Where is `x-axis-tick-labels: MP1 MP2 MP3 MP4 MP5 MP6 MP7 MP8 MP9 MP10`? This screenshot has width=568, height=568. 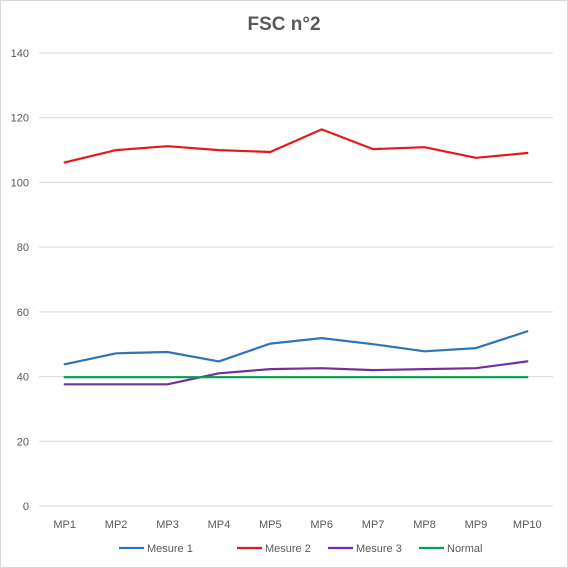
x-axis-tick-labels: MP1 MP2 MP3 MP4 MP5 MP6 MP7 MP8 MP9 MP10 is located at coordinates (297, 525).